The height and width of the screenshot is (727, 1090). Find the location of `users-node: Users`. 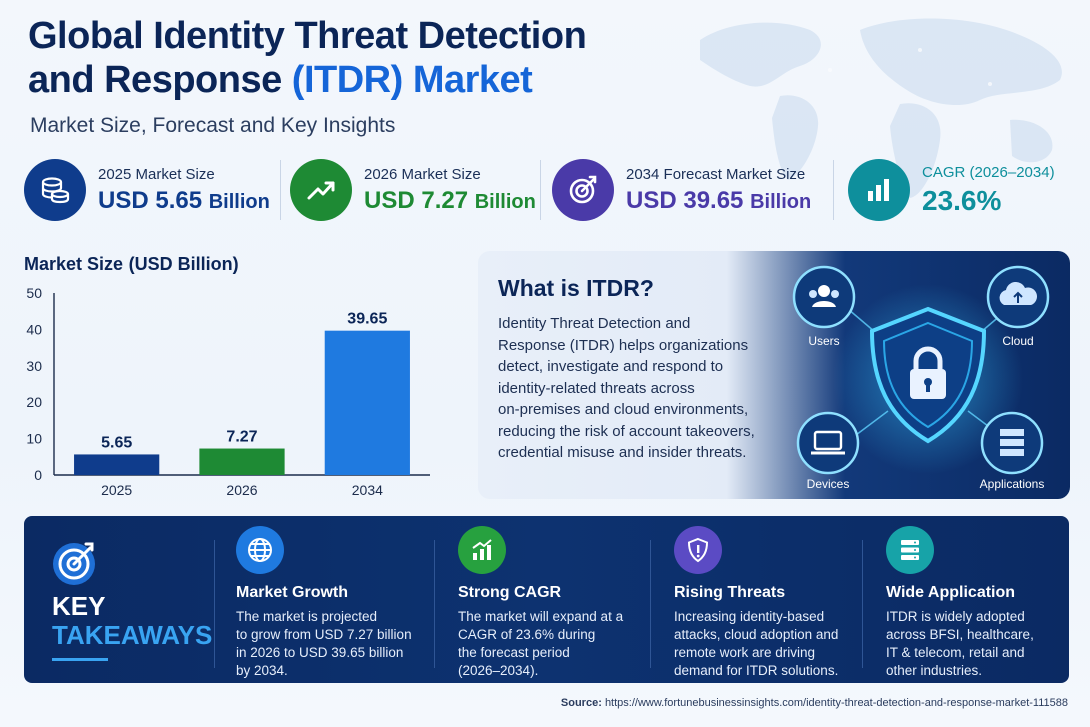

users-node: Users is located at coordinates (824, 306).